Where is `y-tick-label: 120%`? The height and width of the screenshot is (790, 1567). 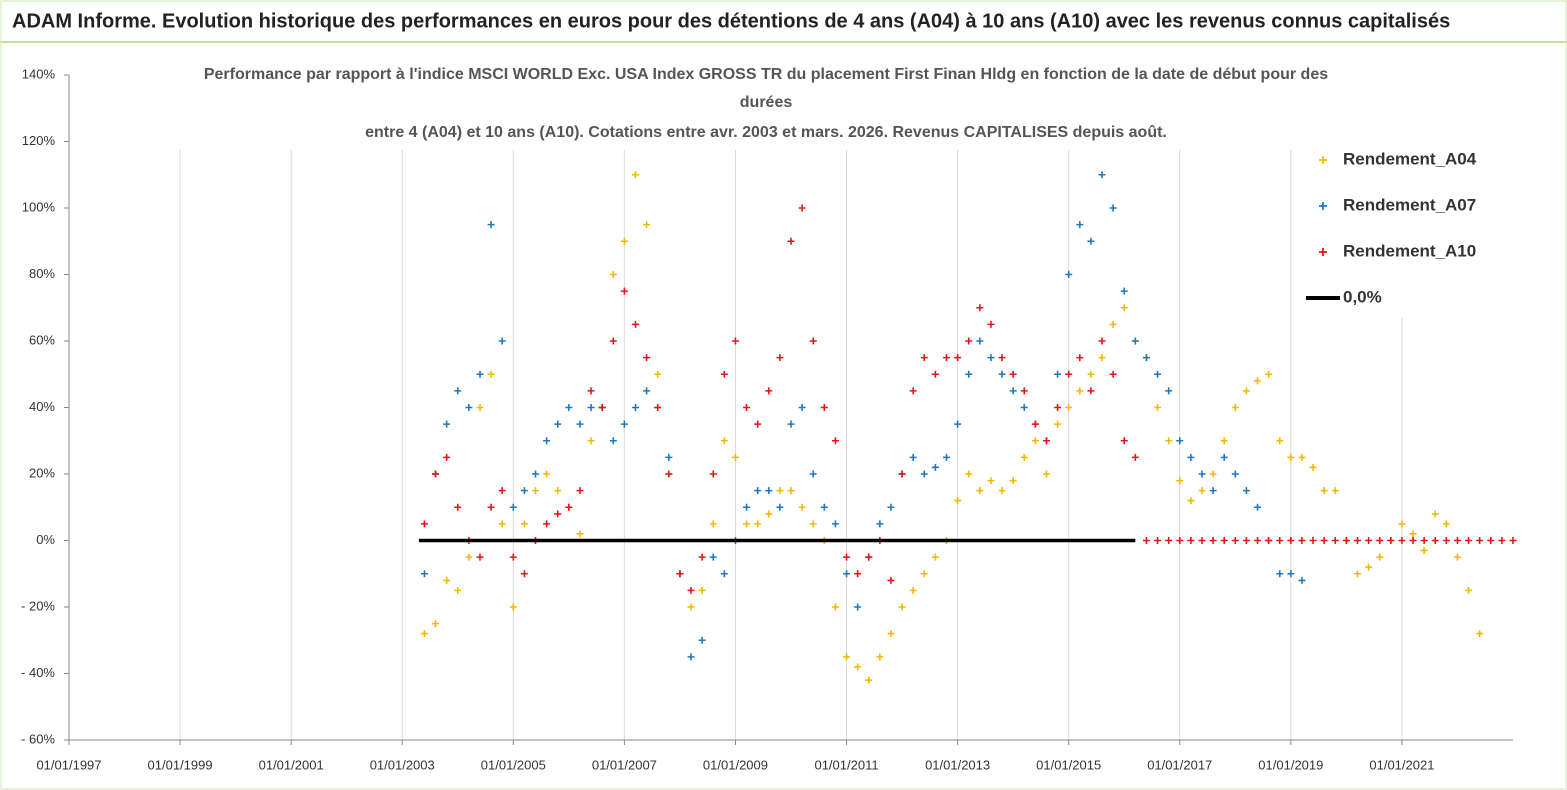
y-tick-label: 120% is located at coordinates (39, 140).